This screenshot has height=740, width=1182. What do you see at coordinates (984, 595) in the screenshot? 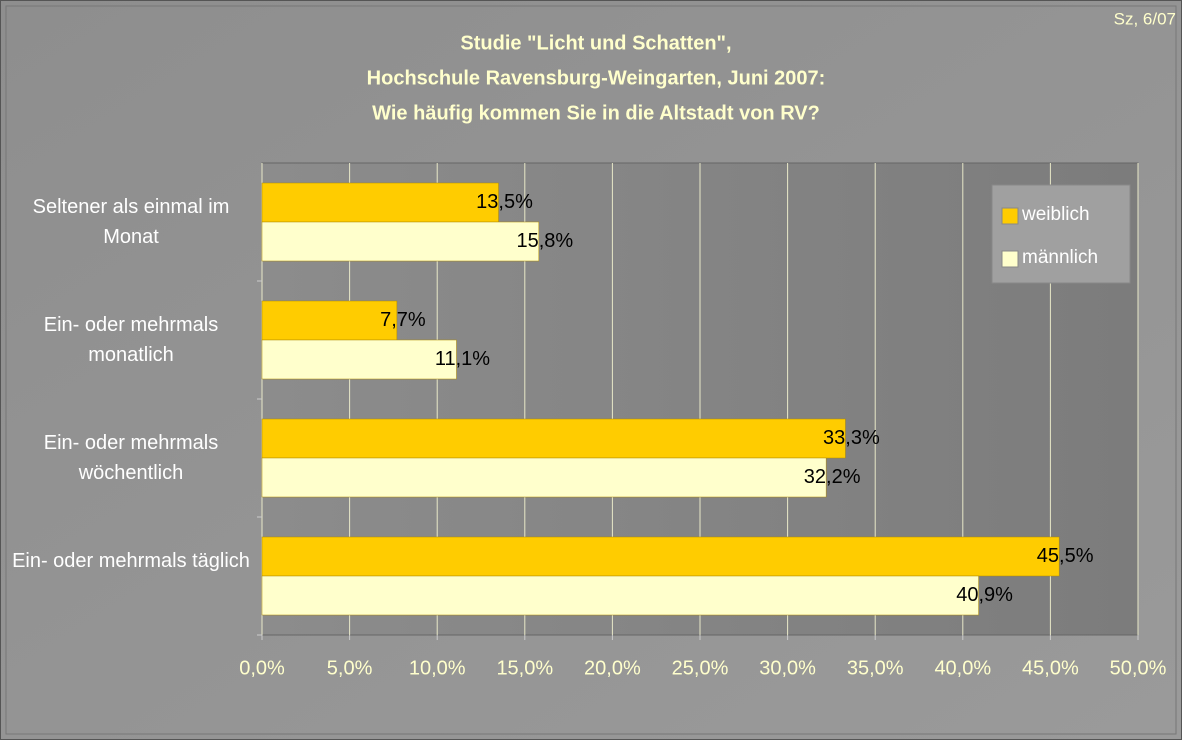
I see `data-label: 40,9%` at bounding box center [984, 595].